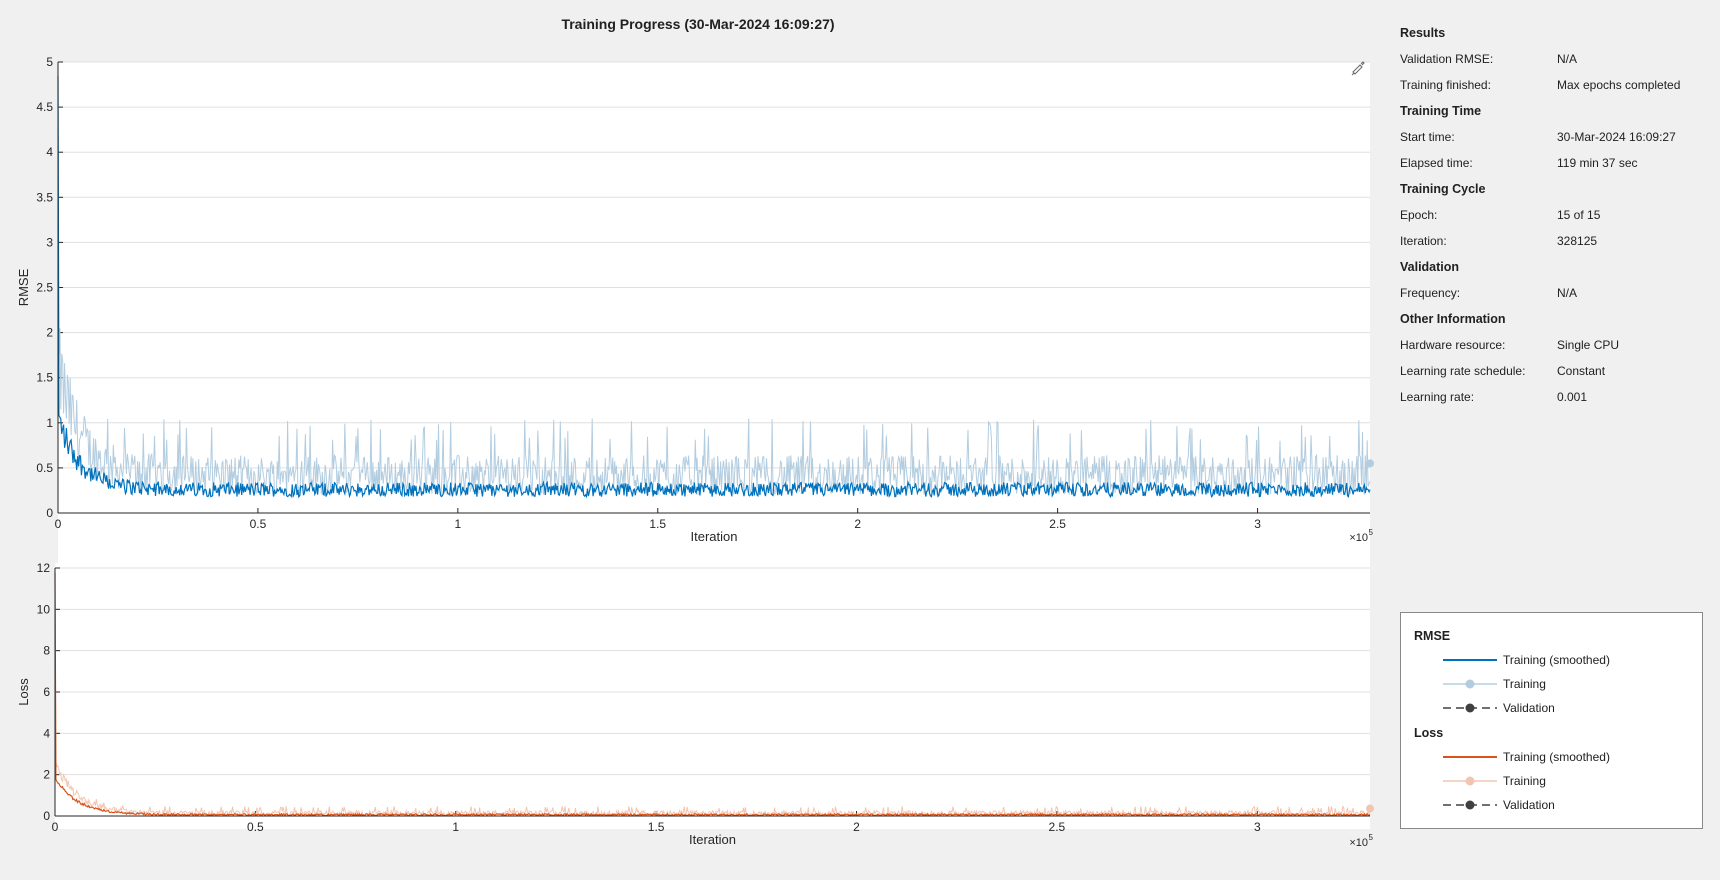  What do you see at coordinates (856, 827) in the screenshot?
I see `x-tick-label: 2` at bounding box center [856, 827].